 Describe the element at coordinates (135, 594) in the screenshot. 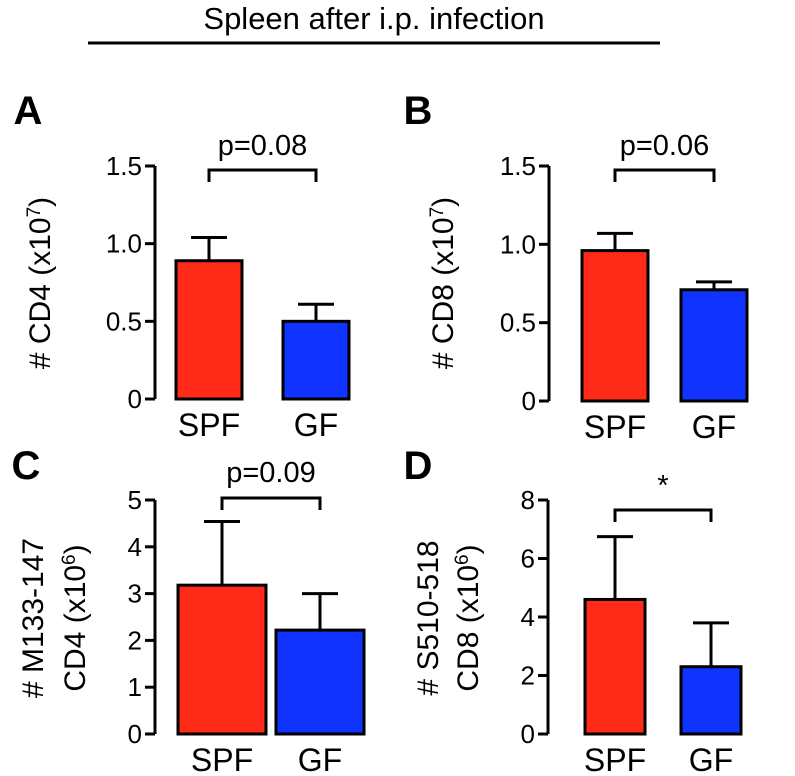

I see `y-tick-label: 3` at that location.